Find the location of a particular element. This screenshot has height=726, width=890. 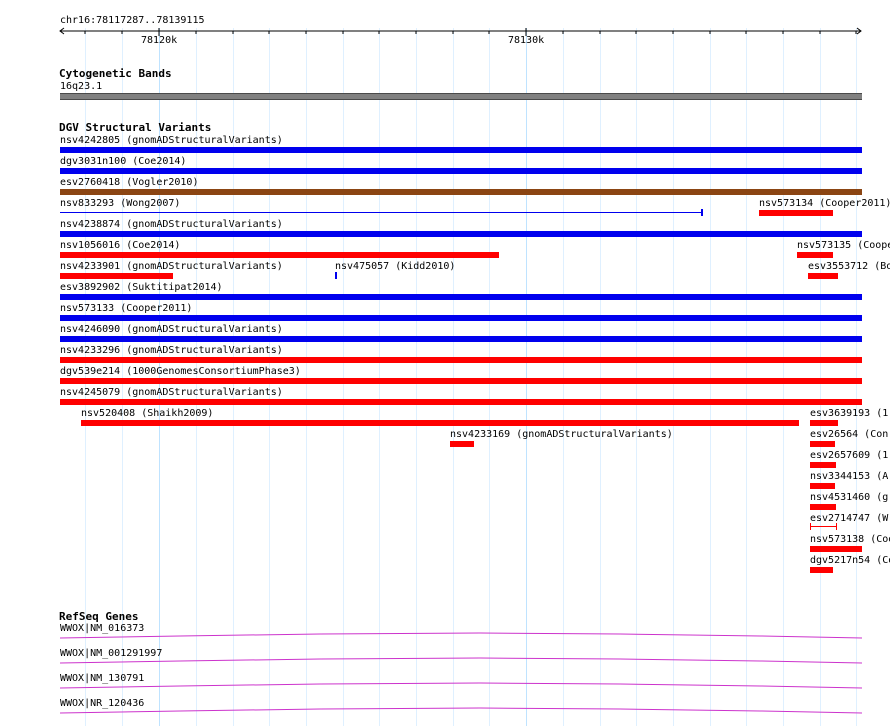

variant-label: nsv4238874 (gnomADStructuralVariants) is located at coordinates (171, 224).